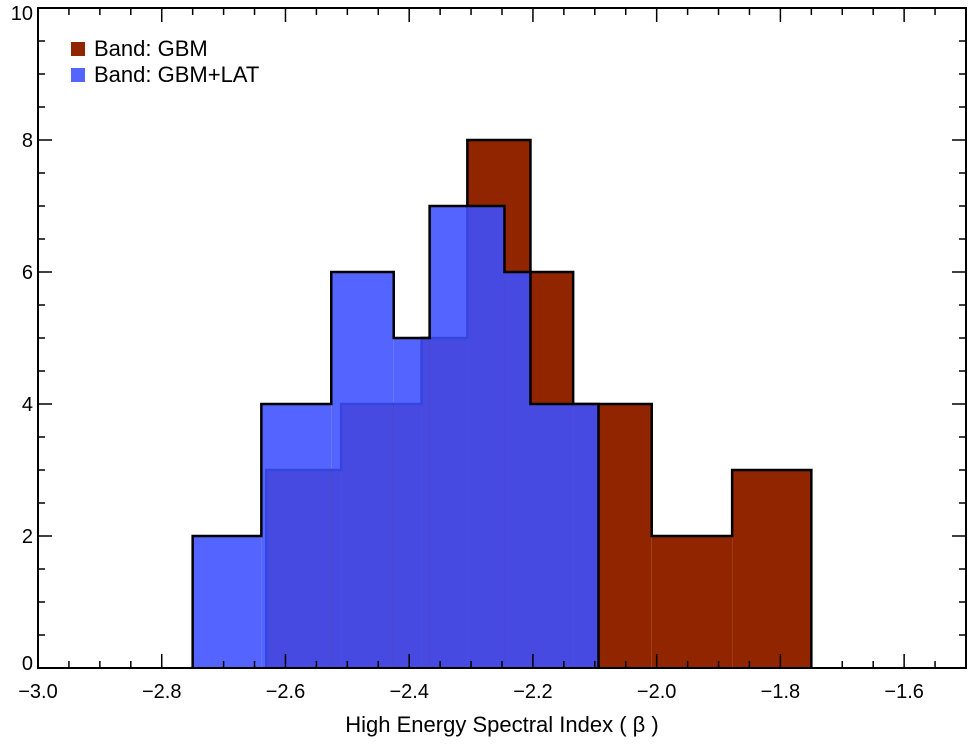 The image size is (969, 744). I want to click on x-tick-label: −2.4, so click(408, 692).